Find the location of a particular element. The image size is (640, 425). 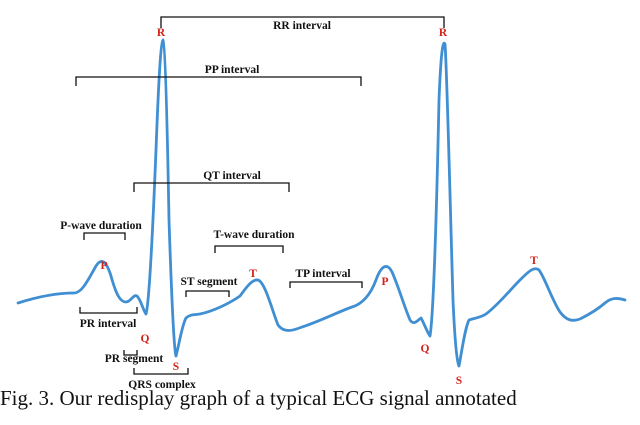

pr-segment-bracket is located at coordinates (130, 353).